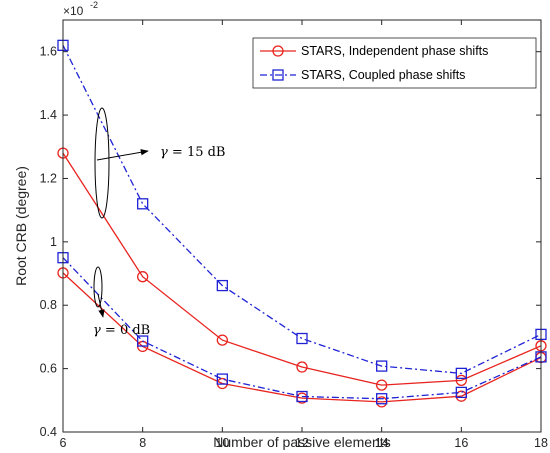 The width and height of the screenshot is (550, 453). I want to click on legend-box, so click(394, 63).